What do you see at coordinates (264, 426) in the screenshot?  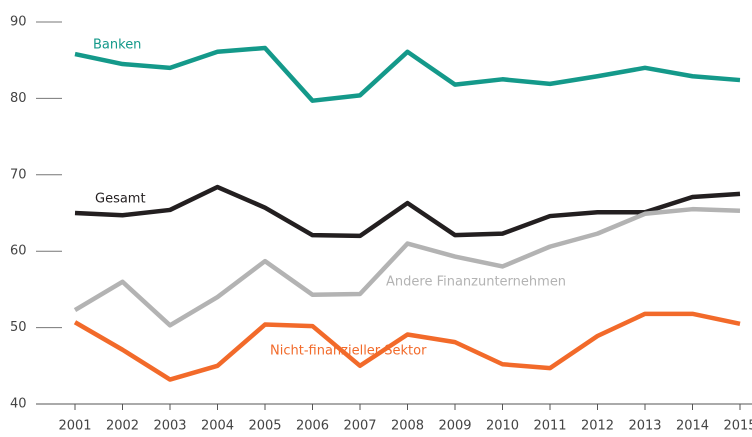 I see `x-tick-label: 2005` at bounding box center [264, 426].